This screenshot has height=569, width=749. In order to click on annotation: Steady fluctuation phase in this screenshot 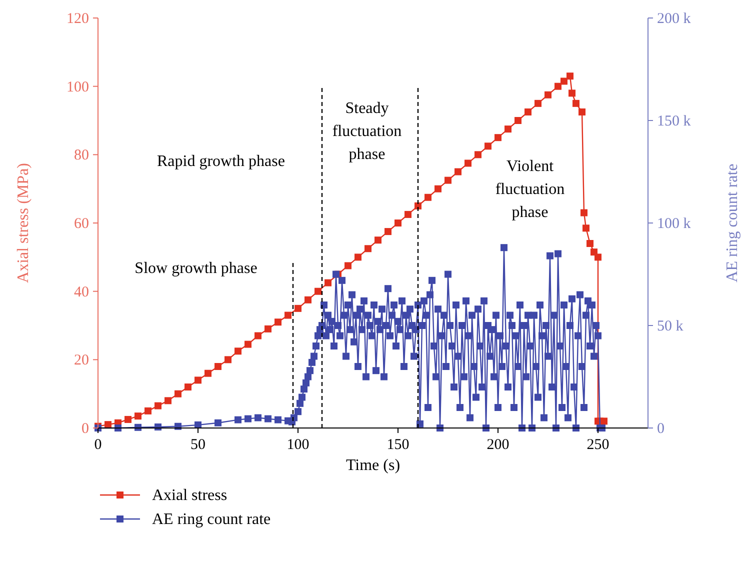, I will do `click(367, 131)`.